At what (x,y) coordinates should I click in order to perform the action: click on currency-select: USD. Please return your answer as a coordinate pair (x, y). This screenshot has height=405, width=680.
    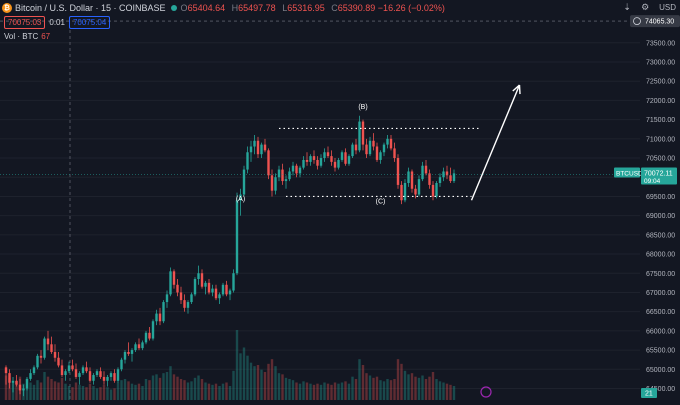
    Looking at the image, I should click on (667, 7).